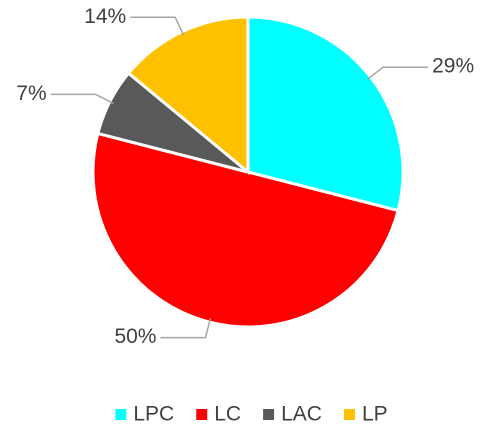 The image size is (499, 430). Describe the element at coordinates (31, 93) in the screenshot. I see `data-label: 7%` at that location.